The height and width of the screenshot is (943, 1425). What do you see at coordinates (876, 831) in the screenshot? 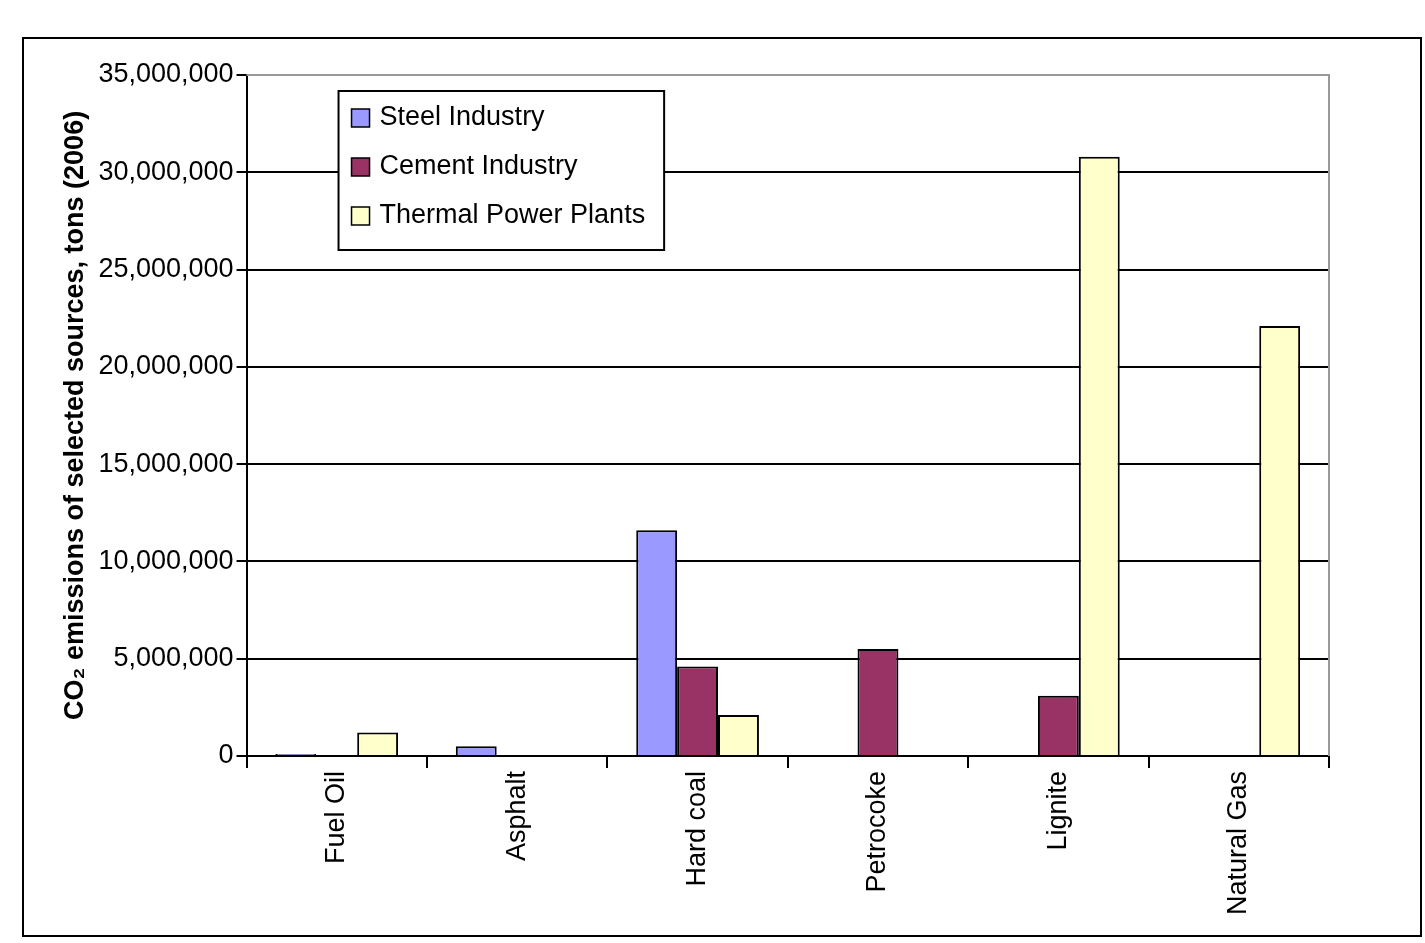
I see `x-tick-label: Petrocoke` at bounding box center [876, 831].